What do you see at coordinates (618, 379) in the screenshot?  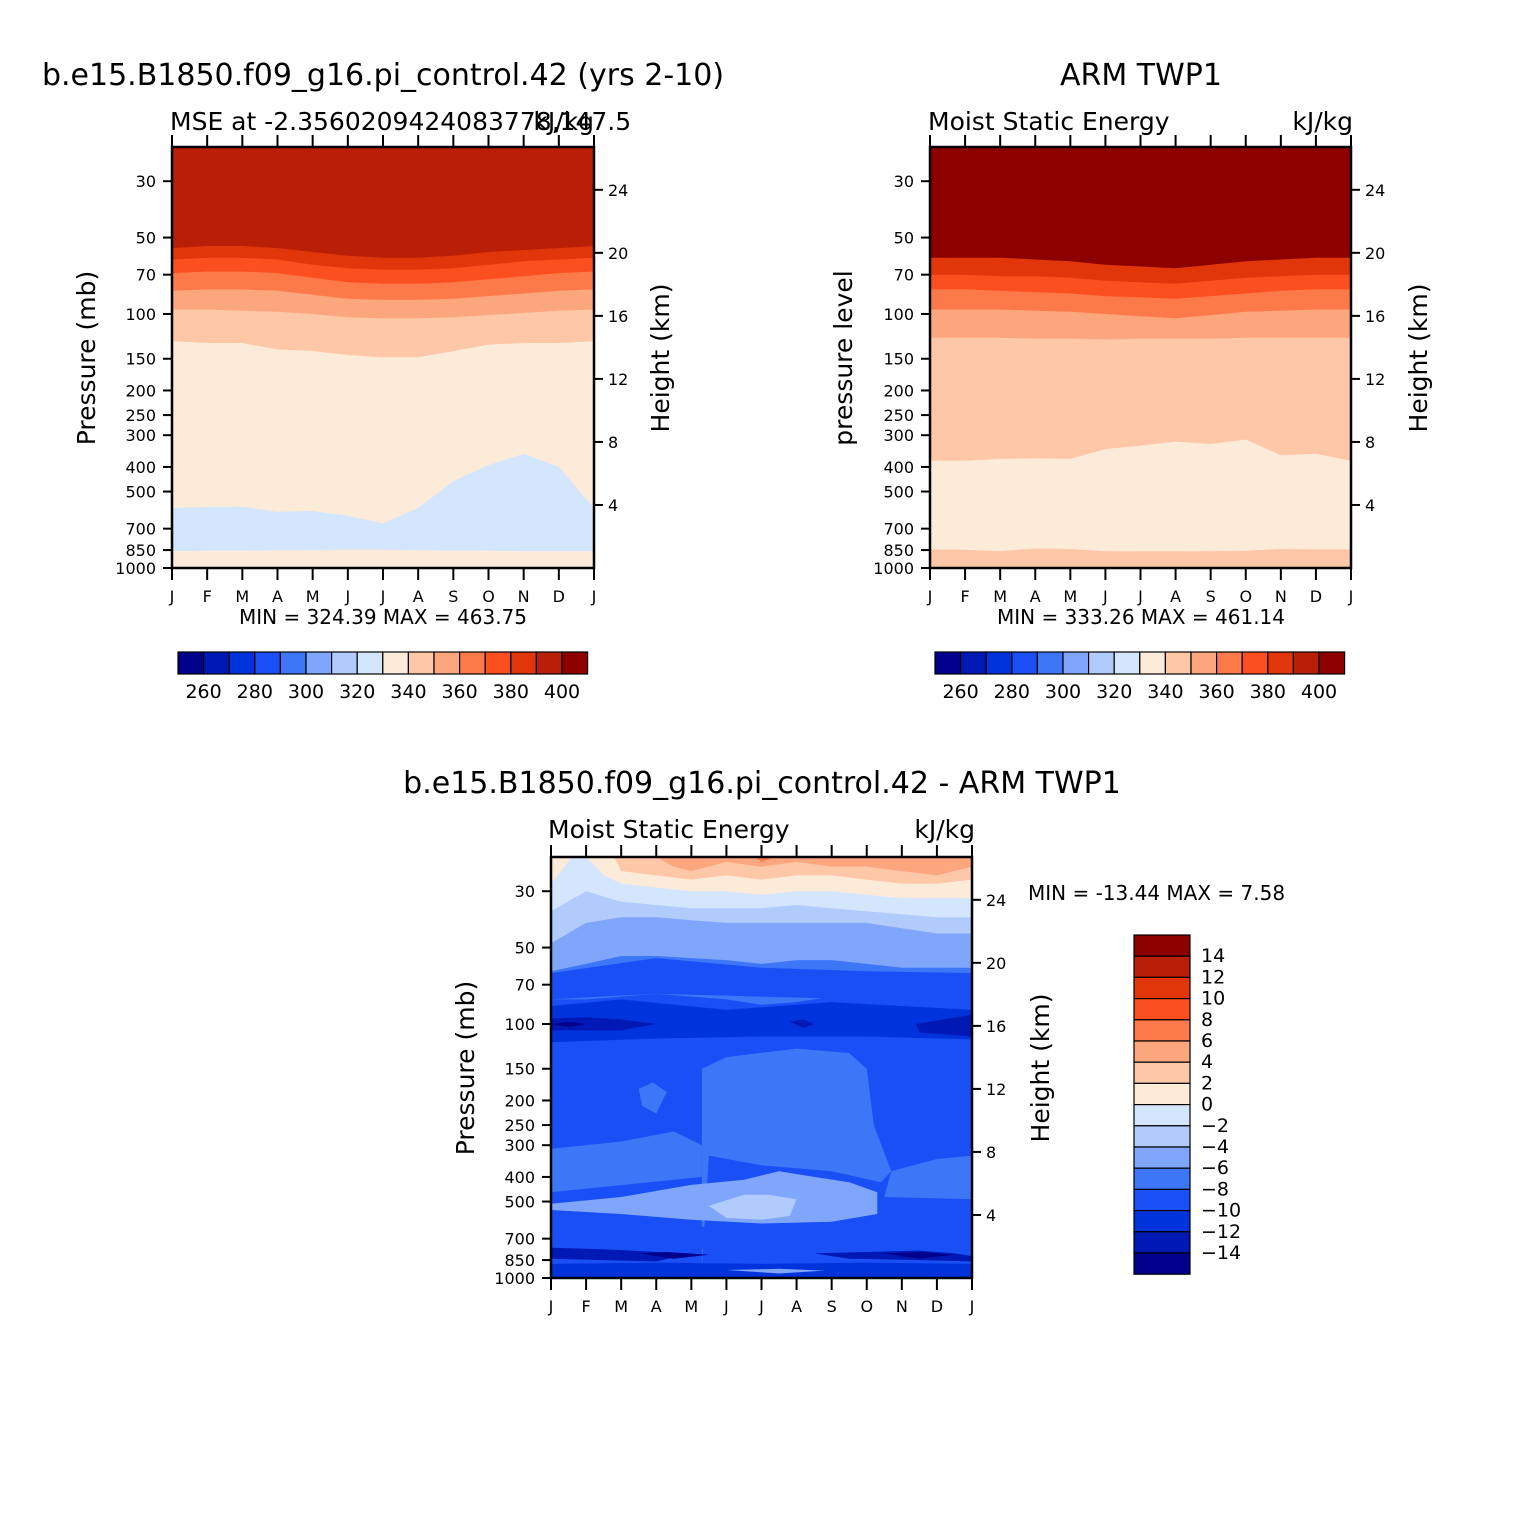 I see `model-hlabel-12: 12` at bounding box center [618, 379].